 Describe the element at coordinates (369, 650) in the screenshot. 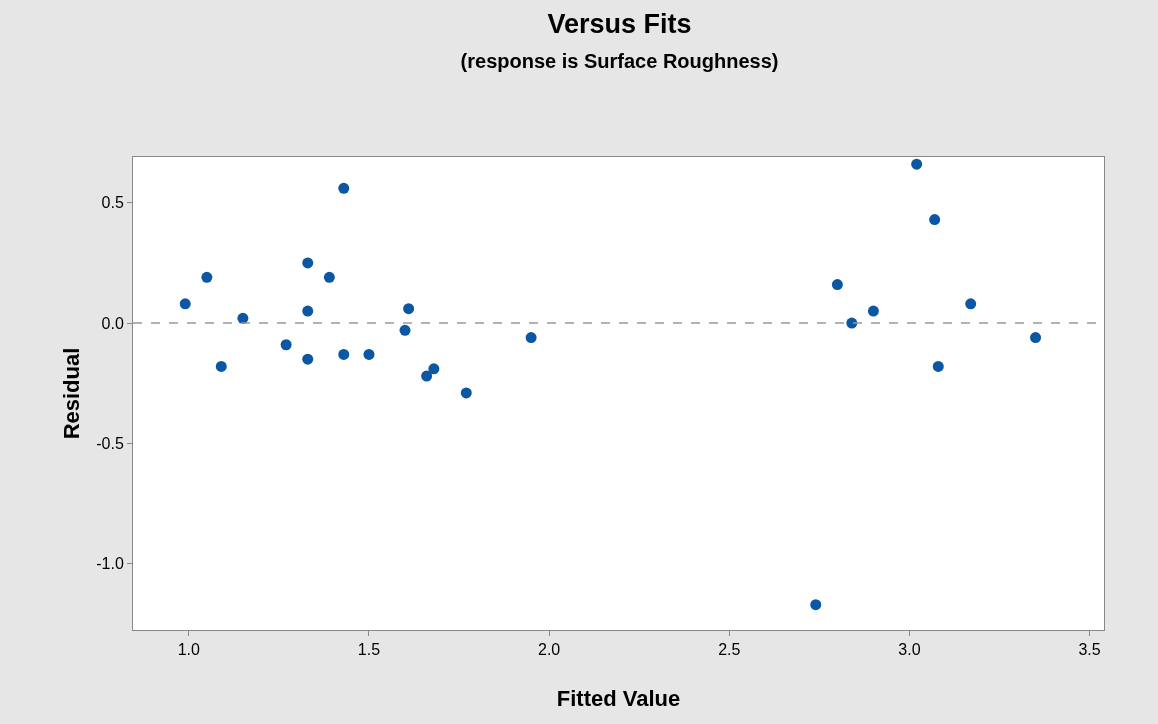

I see `x-tick-label: 1.5` at that location.